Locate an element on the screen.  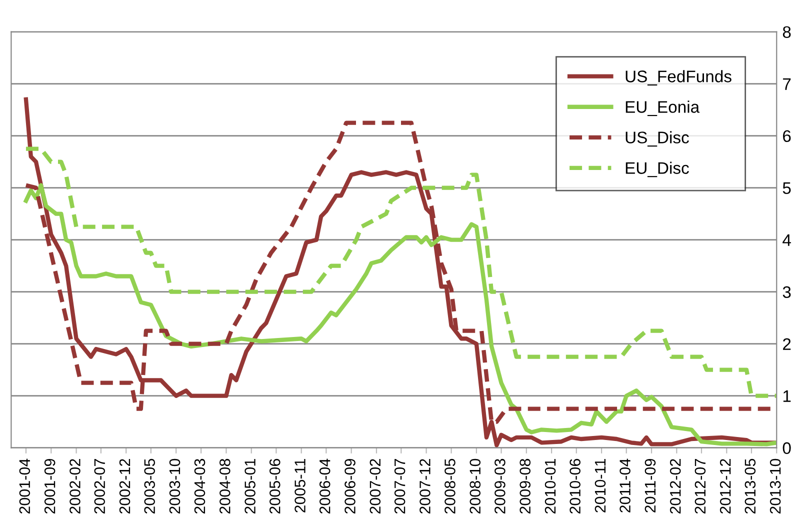
y-tick-label: 1 is located at coordinates (787, 396).